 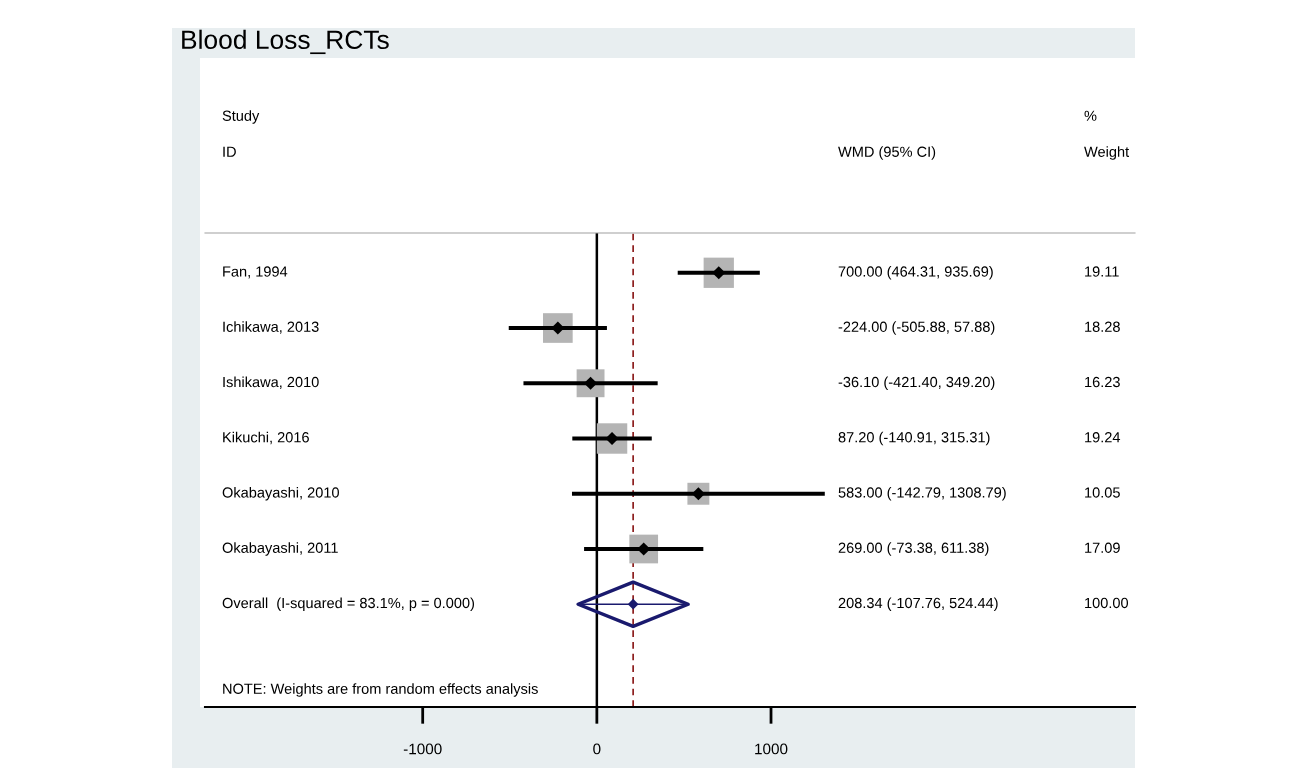 What do you see at coordinates (913, 549) in the screenshot?
I see `annotation: 269.00 (-73.38, 611.38)` at bounding box center [913, 549].